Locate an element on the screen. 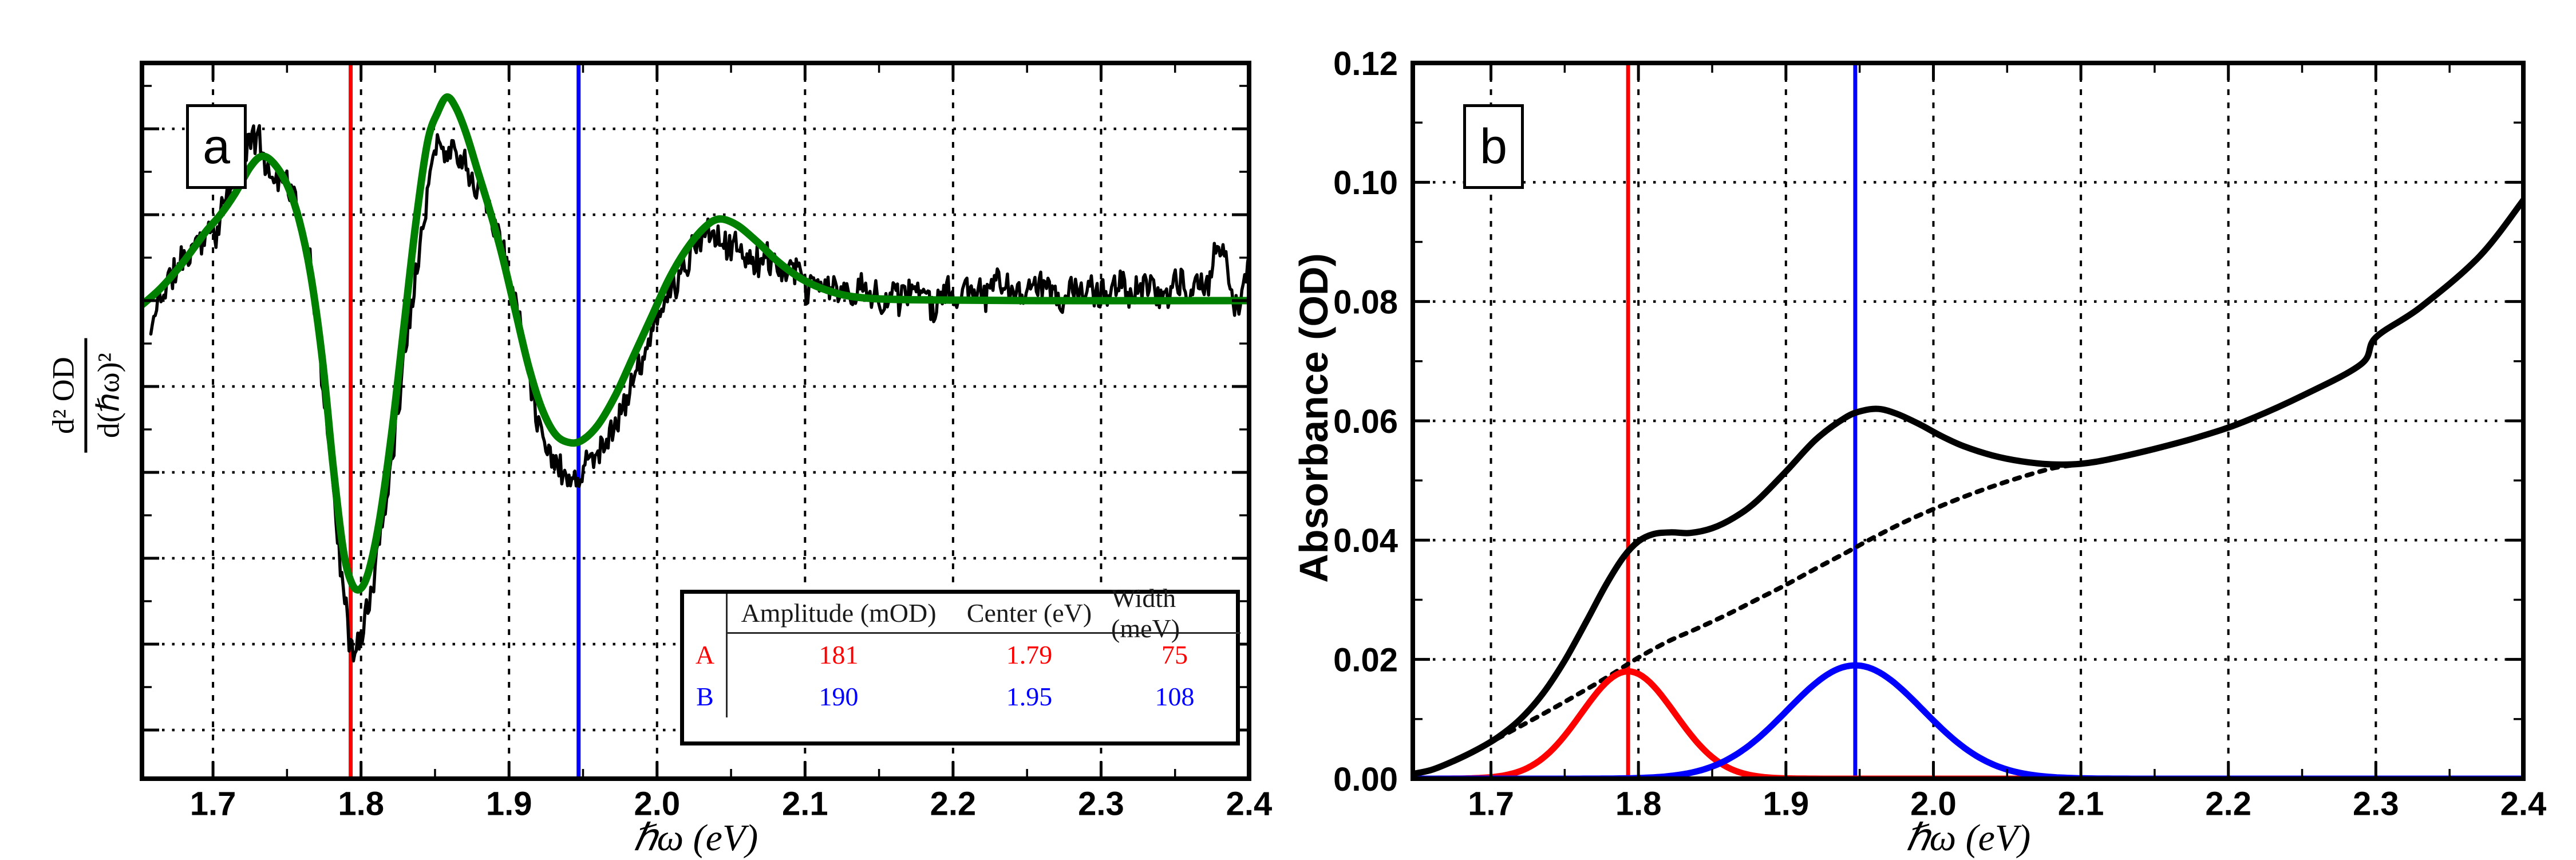  panel-b-x-tick-label-2.2: 2.2 is located at coordinates (2228, 804).